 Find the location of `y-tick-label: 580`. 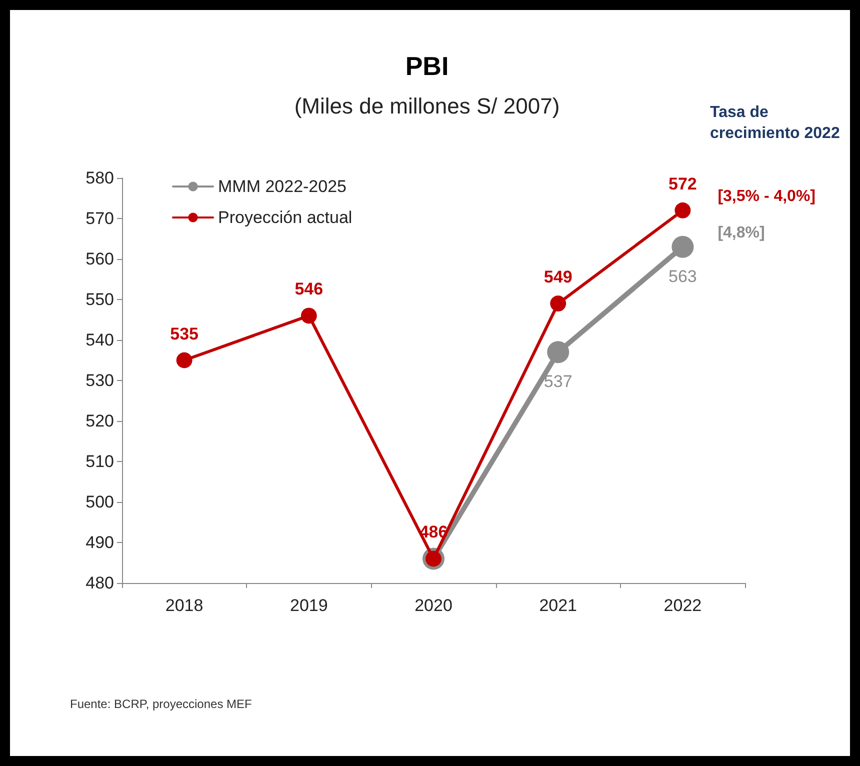

y-tick-label: 580 is located at coordinates (100, 178).